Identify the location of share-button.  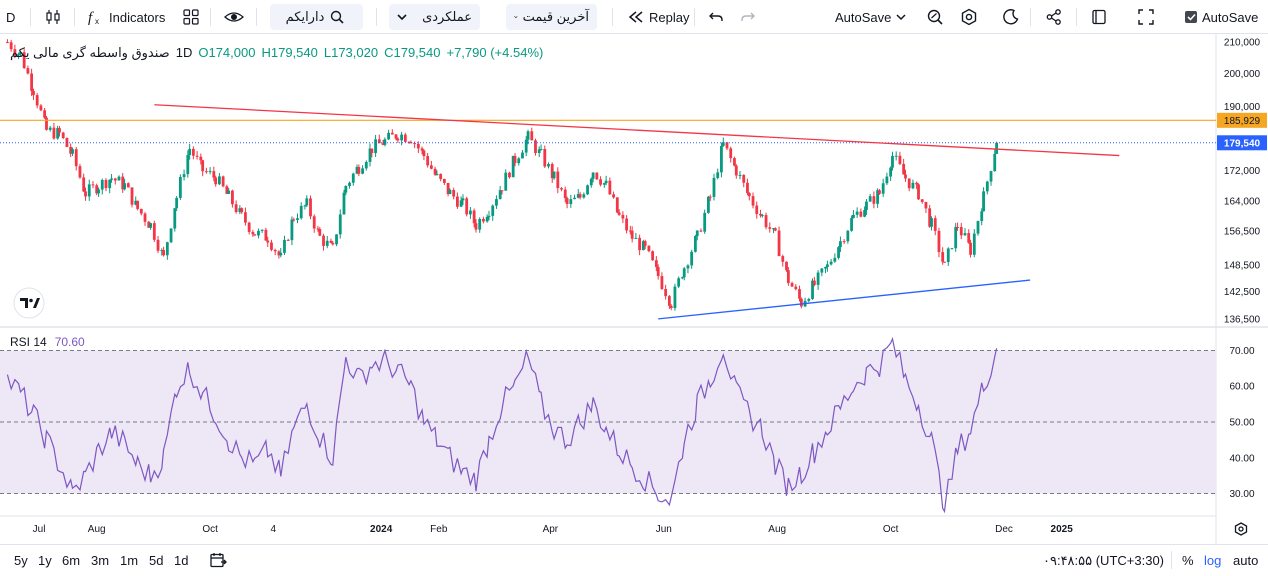
(1054, 17).